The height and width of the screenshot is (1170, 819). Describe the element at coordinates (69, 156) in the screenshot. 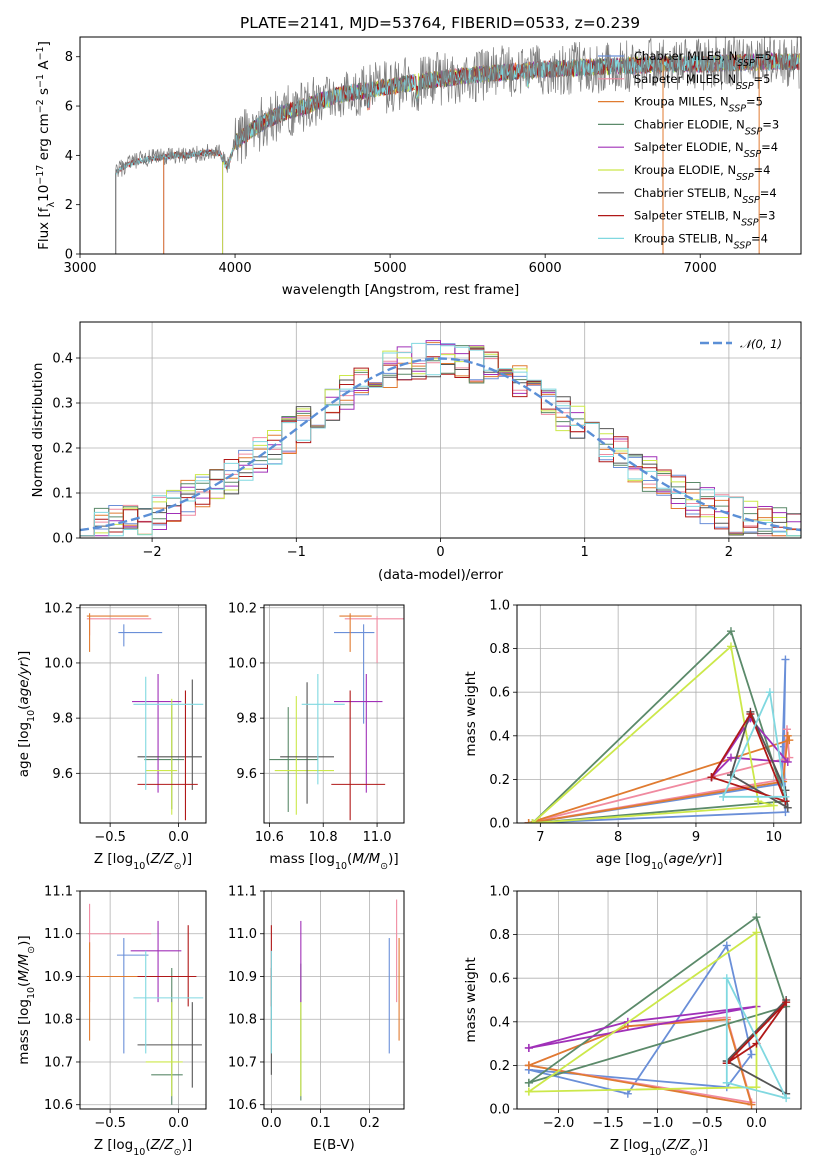

I see `spectrum-ytick-label: 4` at that location.